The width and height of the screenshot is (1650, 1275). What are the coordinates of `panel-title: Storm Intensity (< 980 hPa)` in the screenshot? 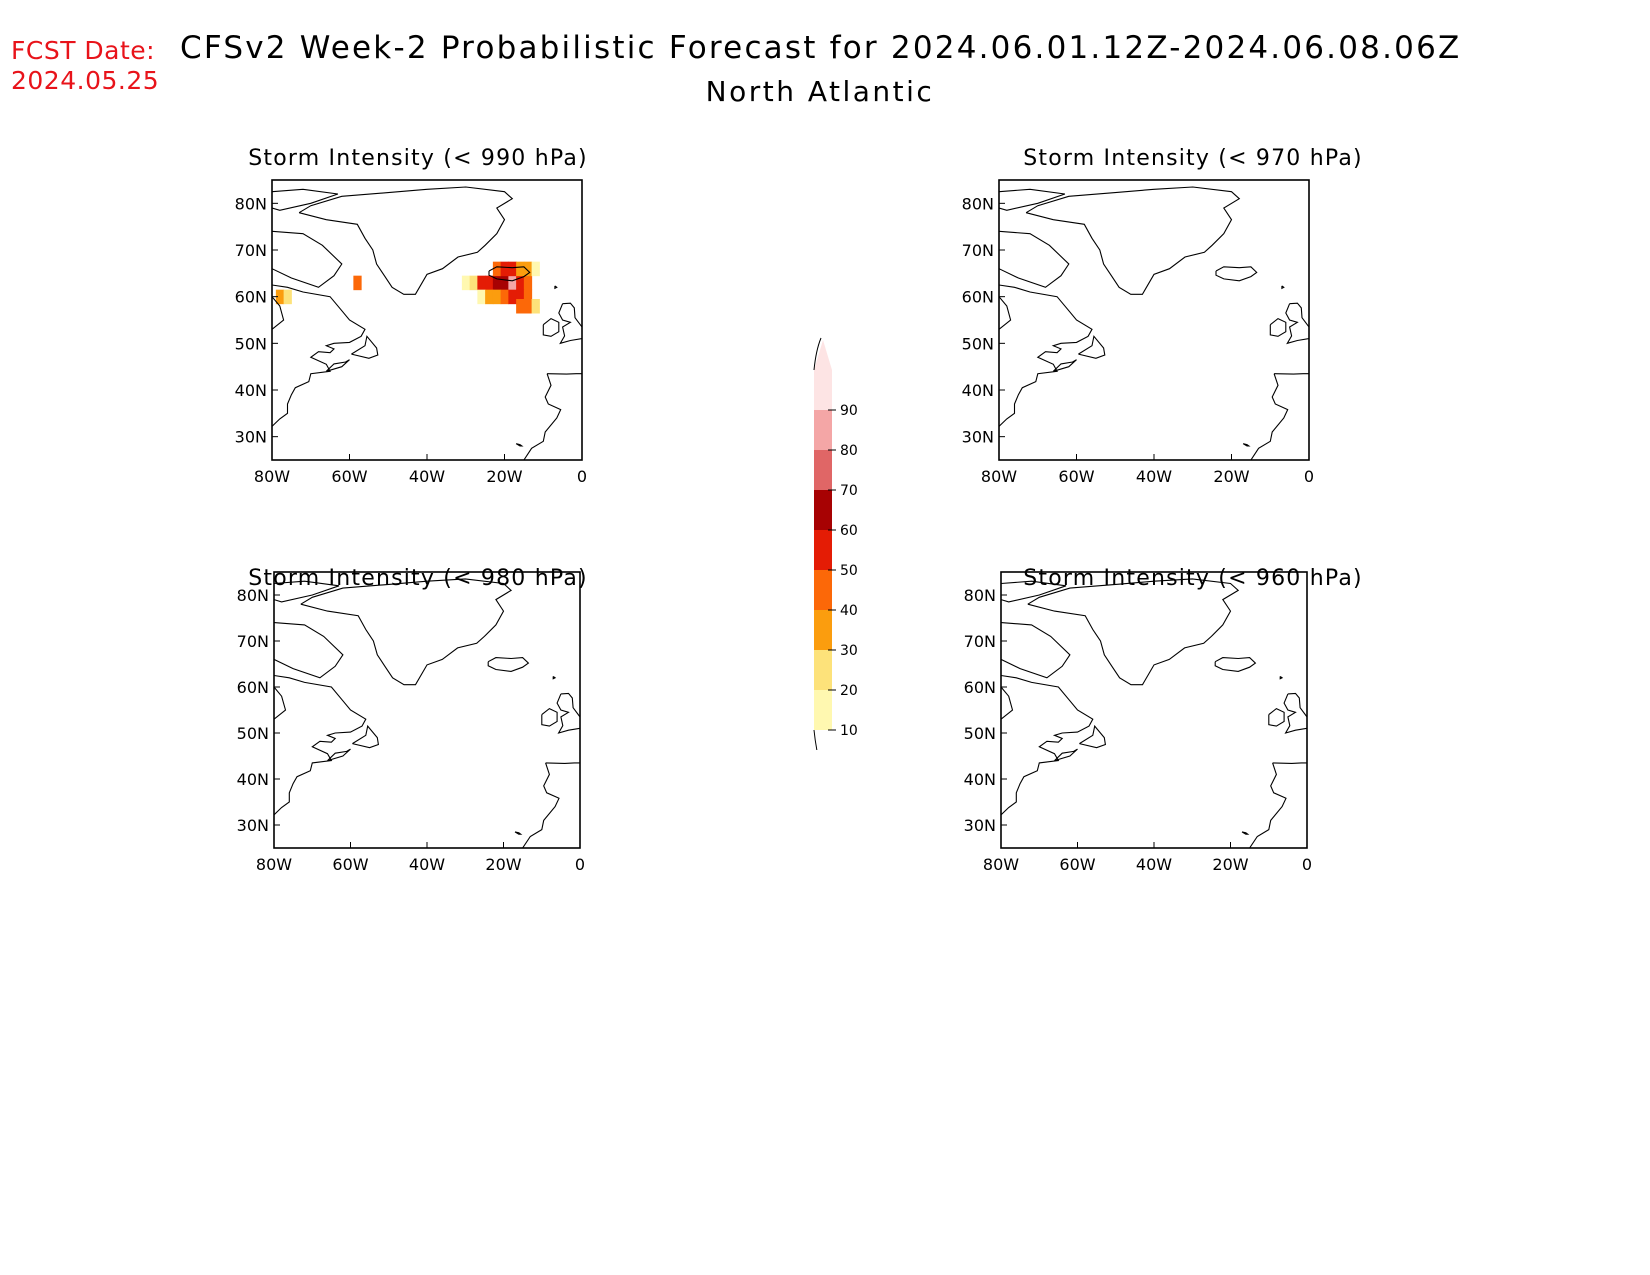 It's located at (418, 578).